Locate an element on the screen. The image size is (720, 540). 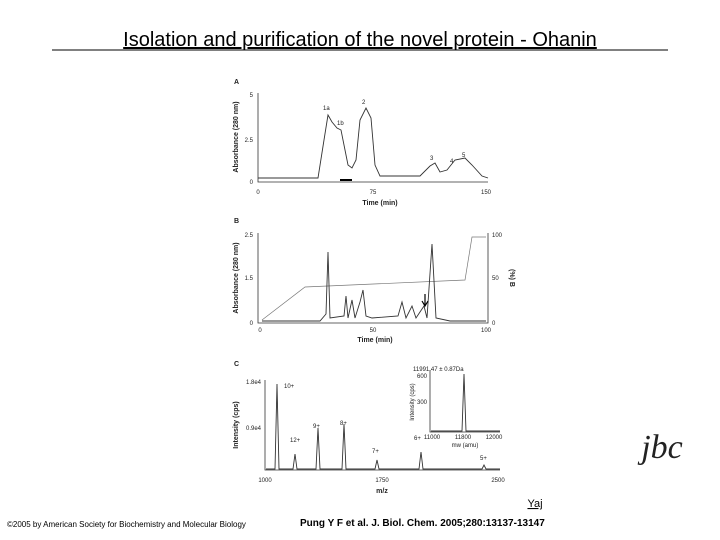
x-axis-label: m/z is located at coordinates (382, 491).